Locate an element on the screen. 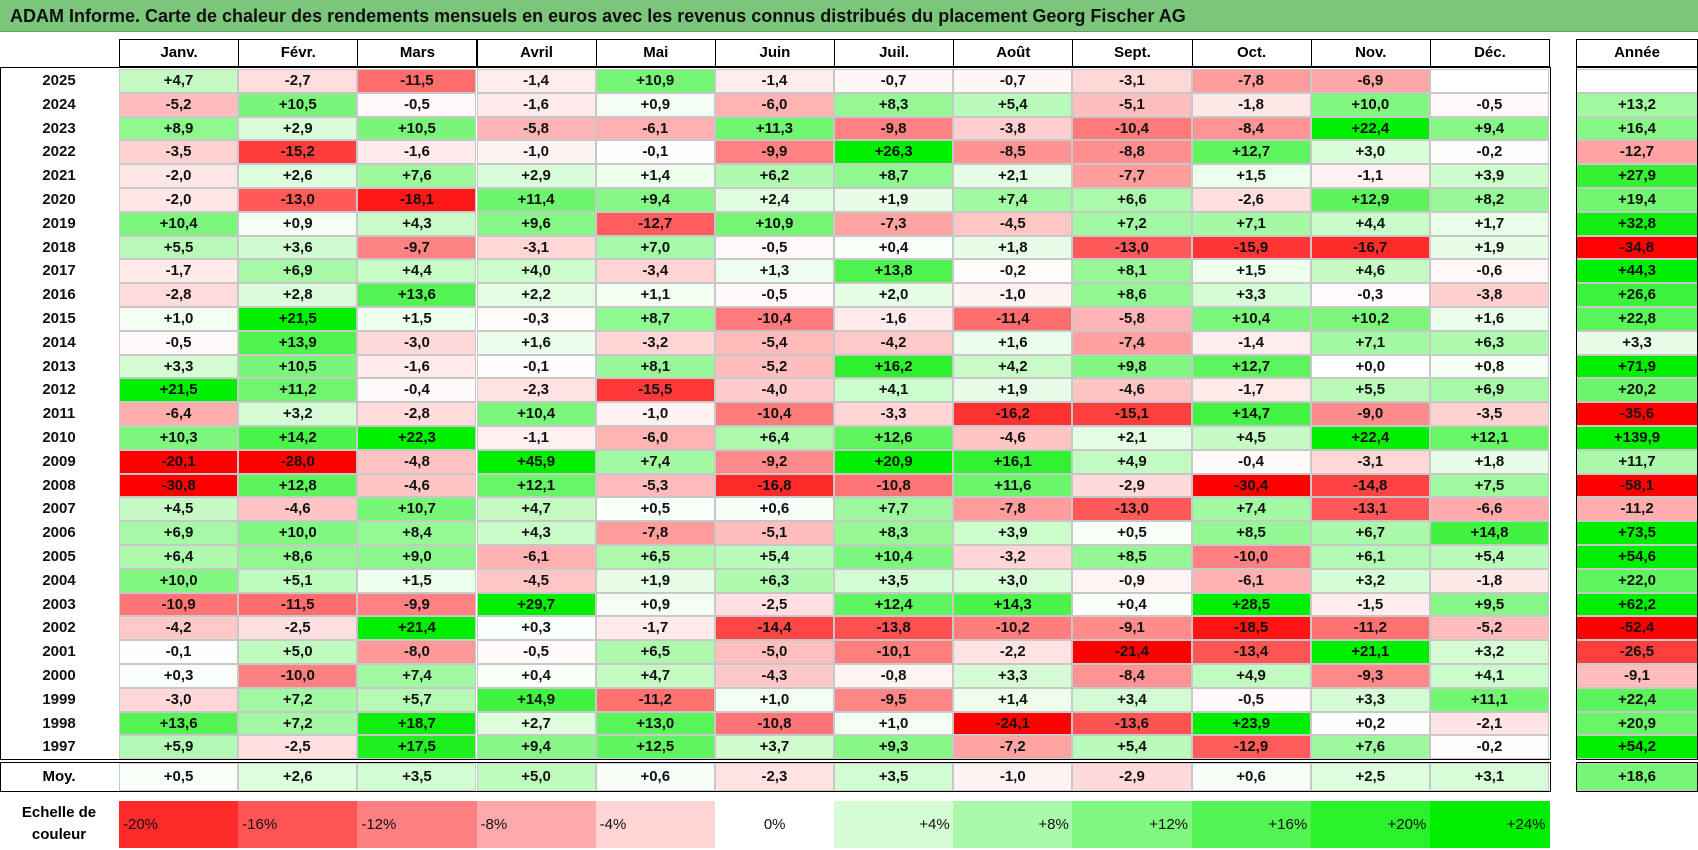 The image size is (1698, 850). heatmap-cell: -21,4 is located at coordinates (1132, 652).